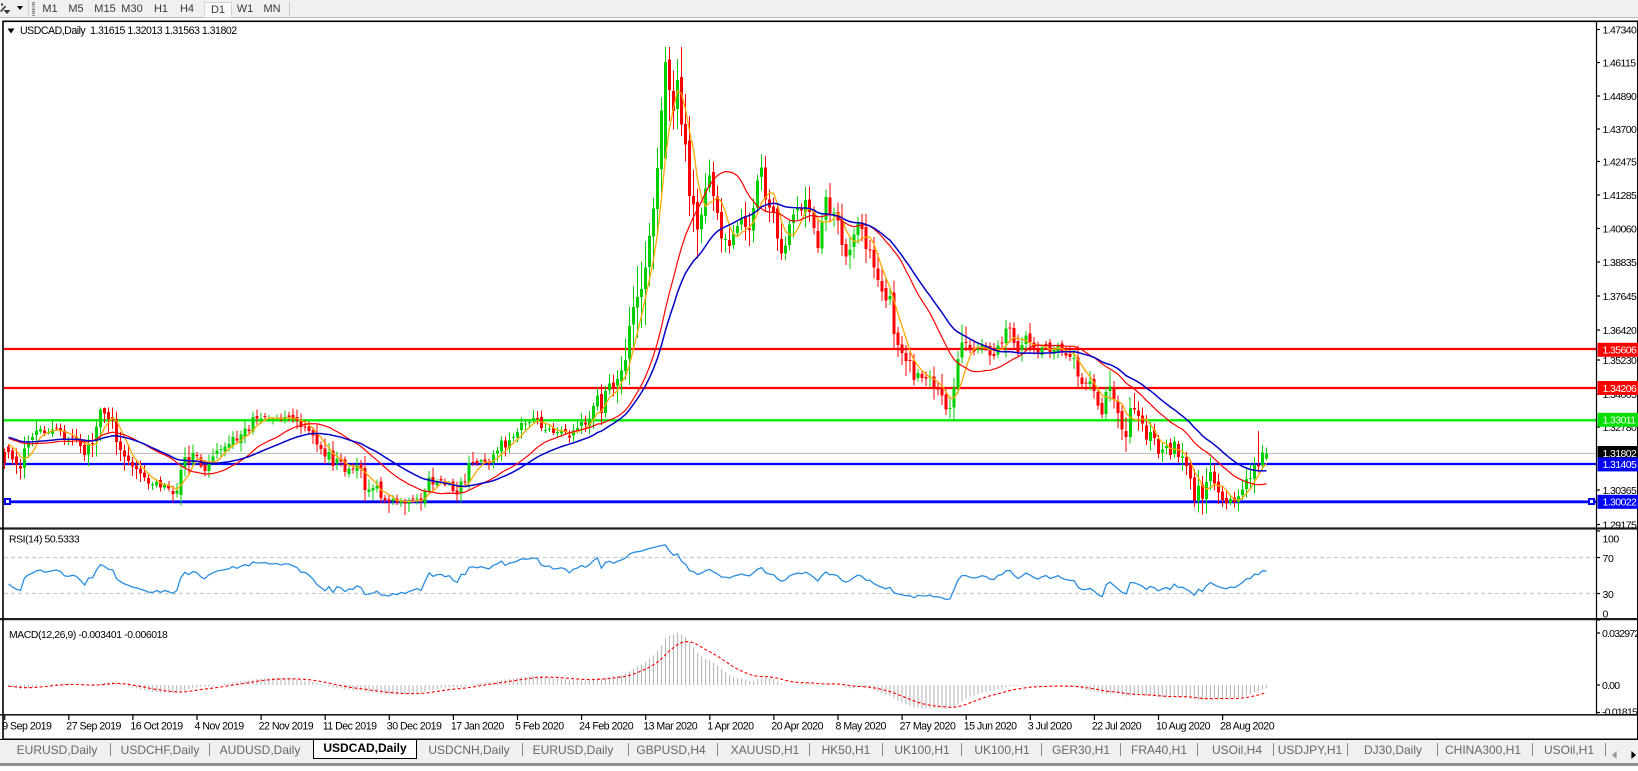 This screenshot has width=1638, height=771. Describe the element at coordinates (286, 727) in the screenshot. I see `svg-text: 22 Nov 2019` at that location.